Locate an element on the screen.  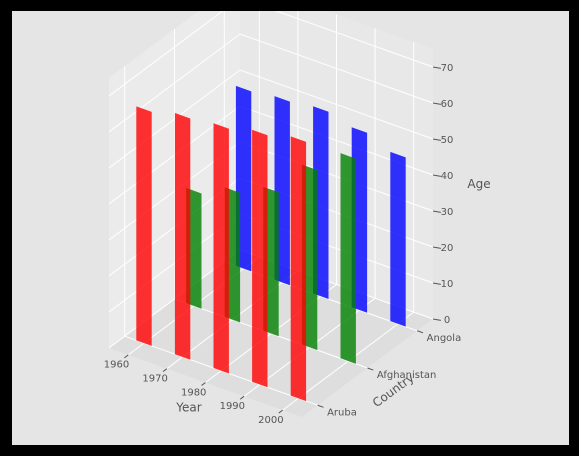
bar-aruba-1970 is located at coordinates (182, 236).